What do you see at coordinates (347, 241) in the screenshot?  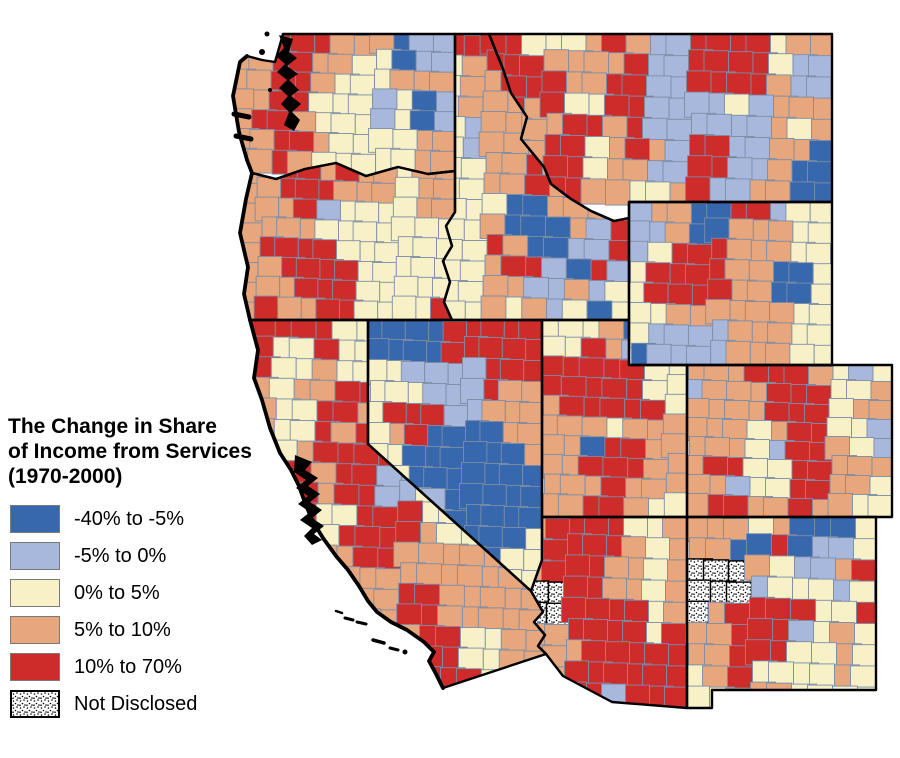 I see `state-oregon` at bounding box center [347, 241].